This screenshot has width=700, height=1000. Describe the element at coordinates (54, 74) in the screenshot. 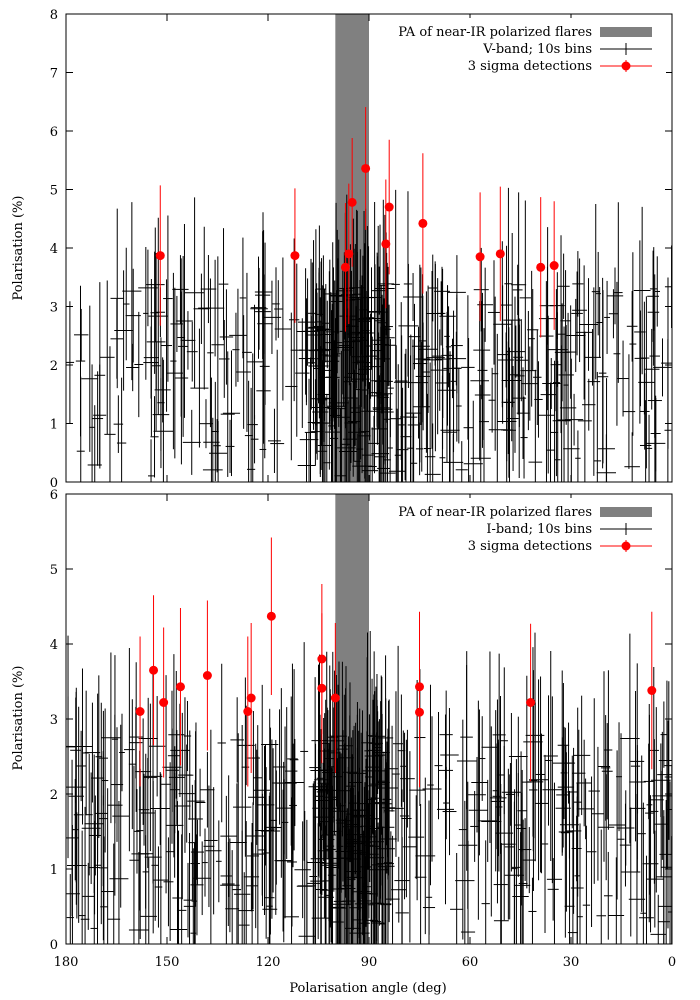

I see `y-tick-label: 7` at that location.